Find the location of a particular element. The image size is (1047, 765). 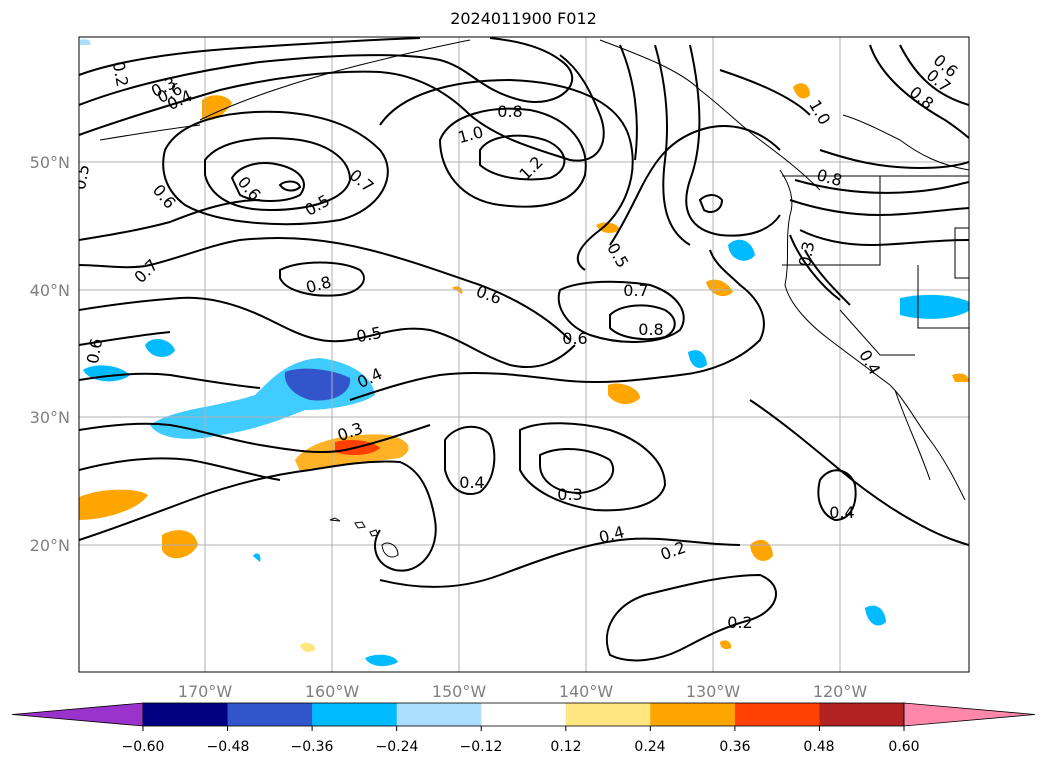

lat-label-40n: 40°N is located at coordinates (50, 290).